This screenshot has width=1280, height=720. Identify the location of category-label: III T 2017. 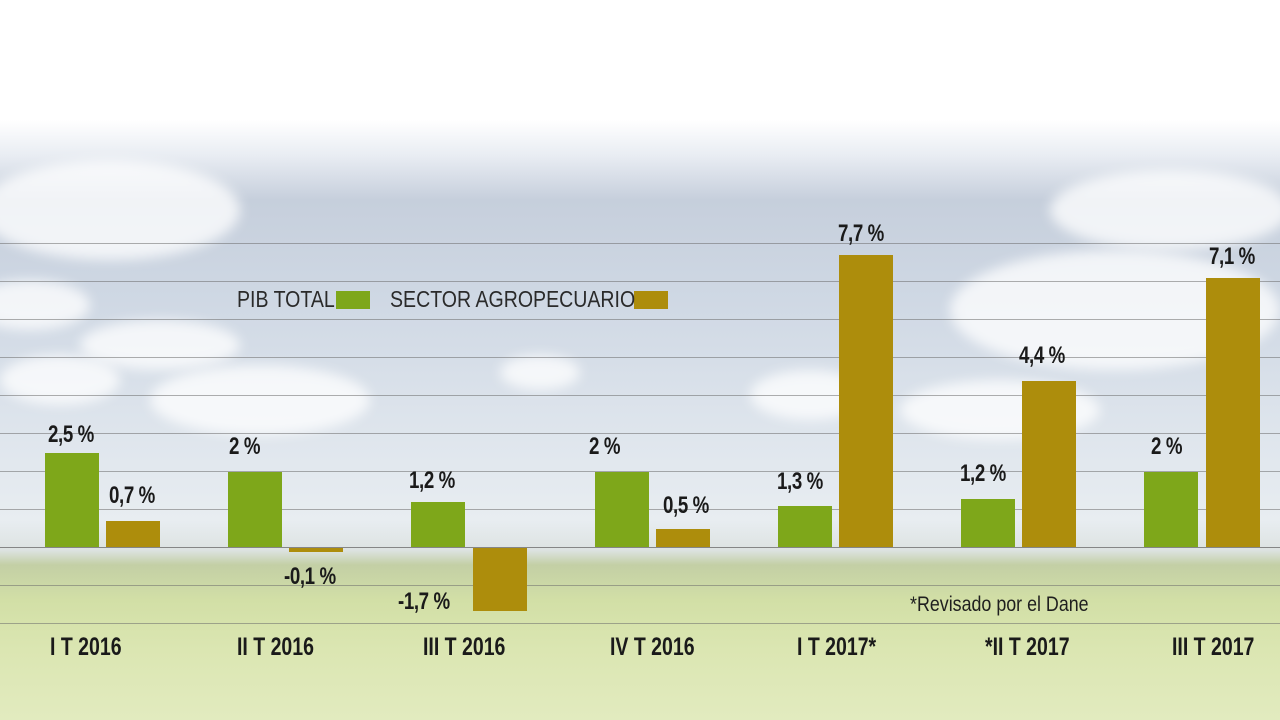
(1213, 647).